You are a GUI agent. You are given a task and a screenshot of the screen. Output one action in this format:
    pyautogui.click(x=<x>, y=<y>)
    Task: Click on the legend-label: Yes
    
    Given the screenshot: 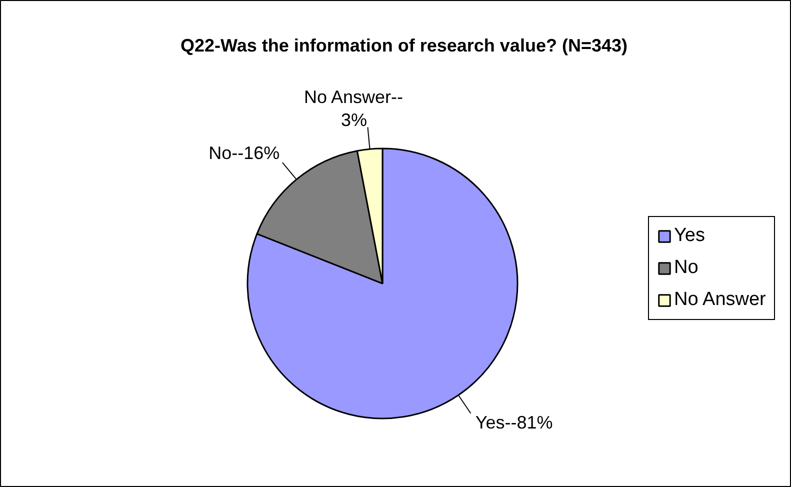 What is the action you would take?
    pyautogui.click(x=689, y=236)
    